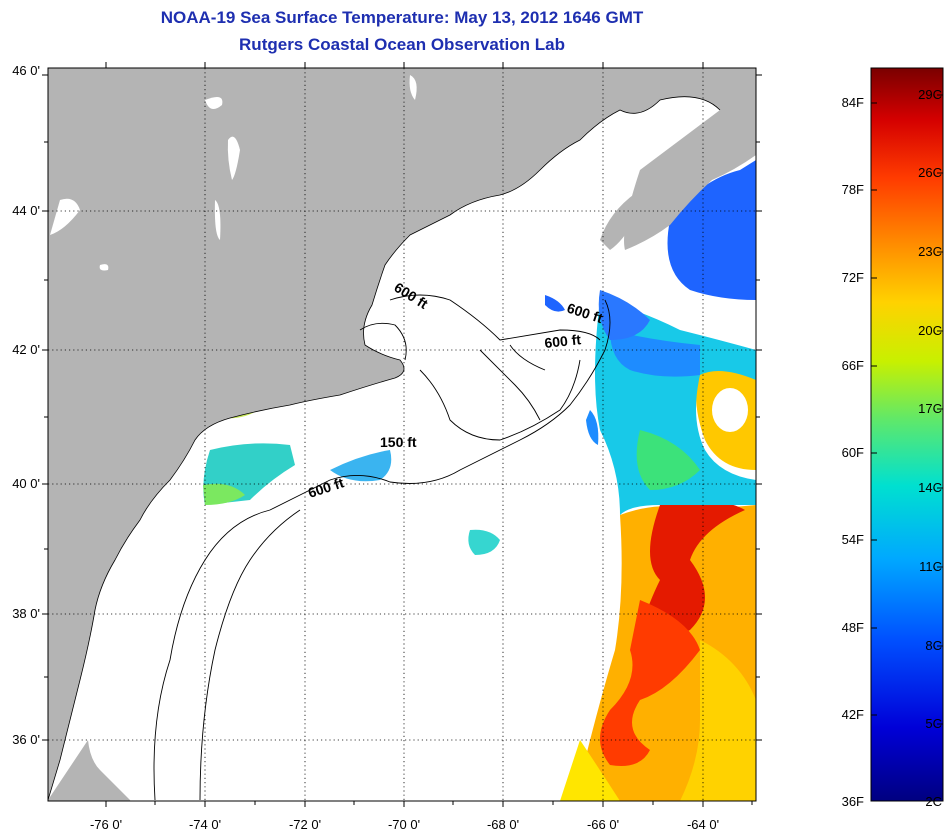 This screenshot has height=840, width=944. I want to click on colorbar-c-label: 8C, so click(933, 645).